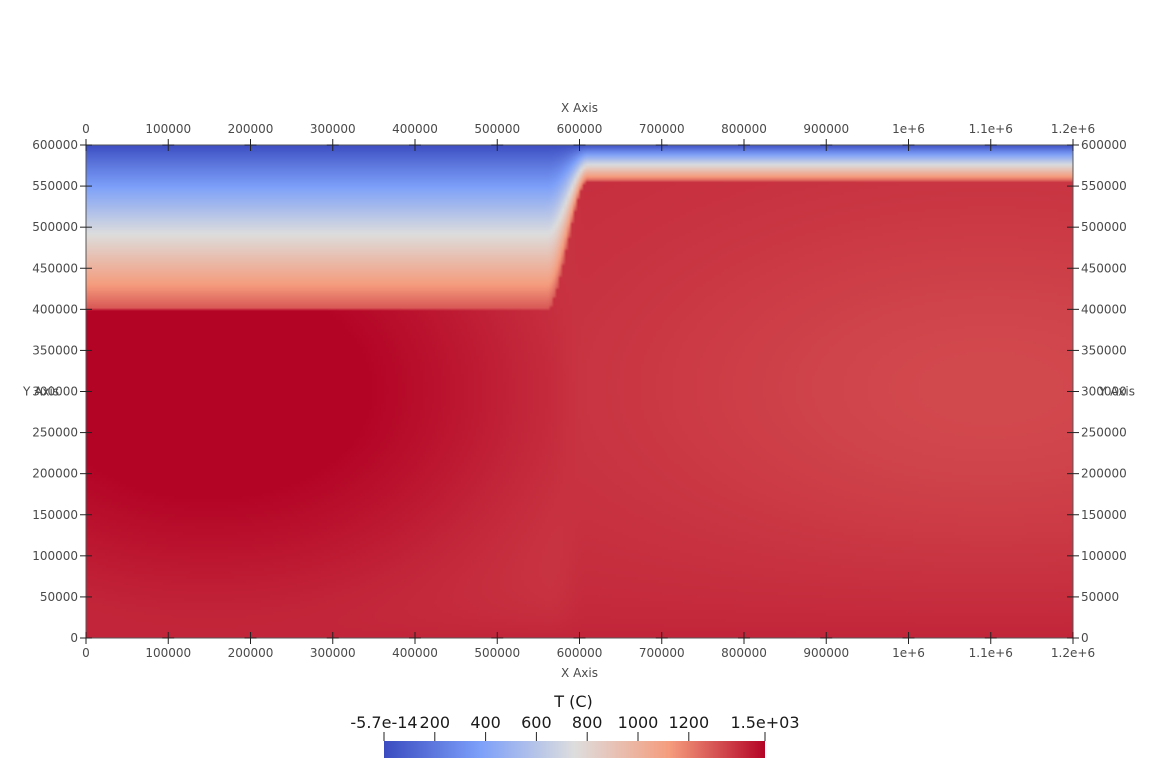 The height and width of the screenshot is (784, 1159). Describe the element at coordinates (55, 350) in the screenshot. I see `y-tick-label-left: 350000` at that location.